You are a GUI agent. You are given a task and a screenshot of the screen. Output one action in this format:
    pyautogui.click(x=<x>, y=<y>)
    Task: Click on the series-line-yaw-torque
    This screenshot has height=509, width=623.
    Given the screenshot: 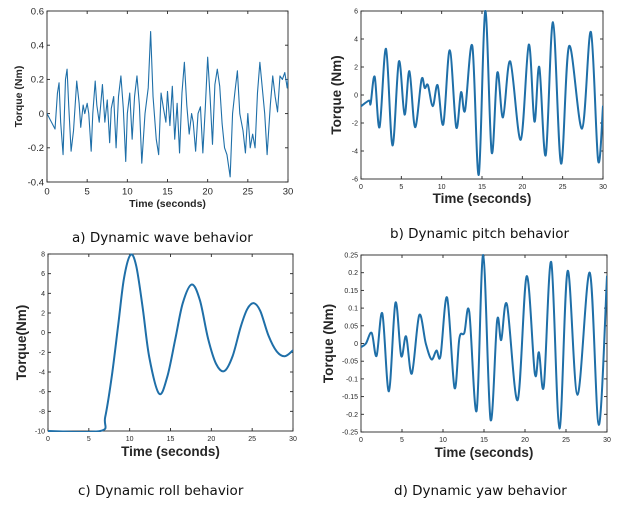 What is the action you would take?
    pyautogui.click(x=484, y=342)
    